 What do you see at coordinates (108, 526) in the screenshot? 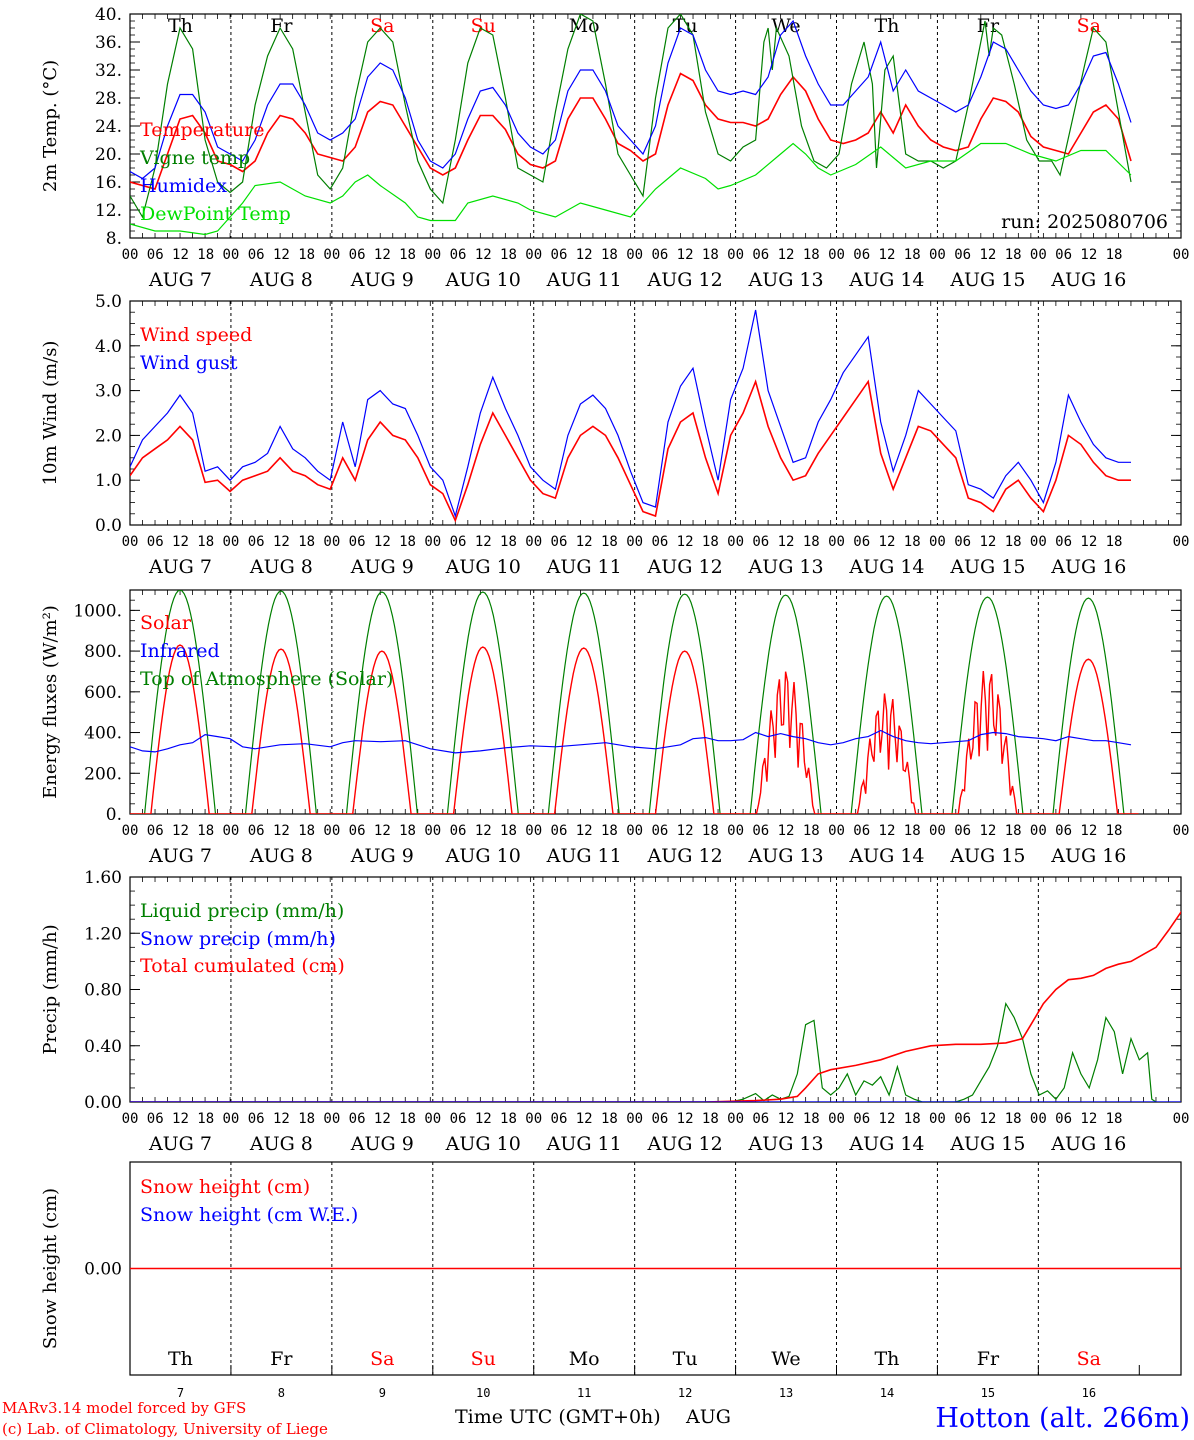
I see `y-tick-label: 0.0` at bounding box center [108, 526].